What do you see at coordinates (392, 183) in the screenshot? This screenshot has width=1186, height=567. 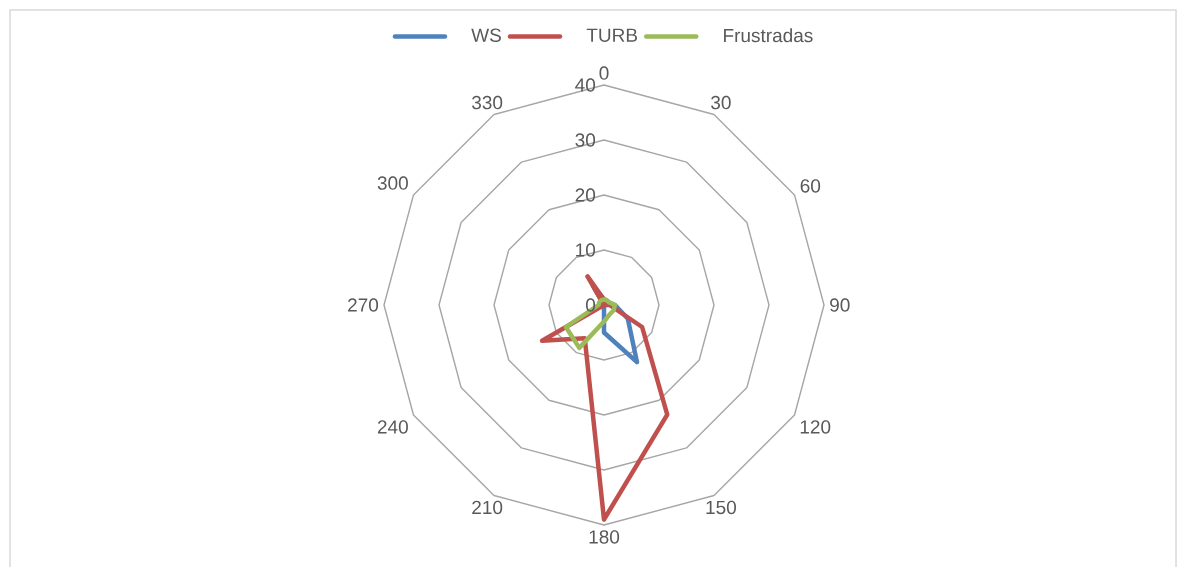 I see `spoke-label: 300` at bounding box center [392, 183].